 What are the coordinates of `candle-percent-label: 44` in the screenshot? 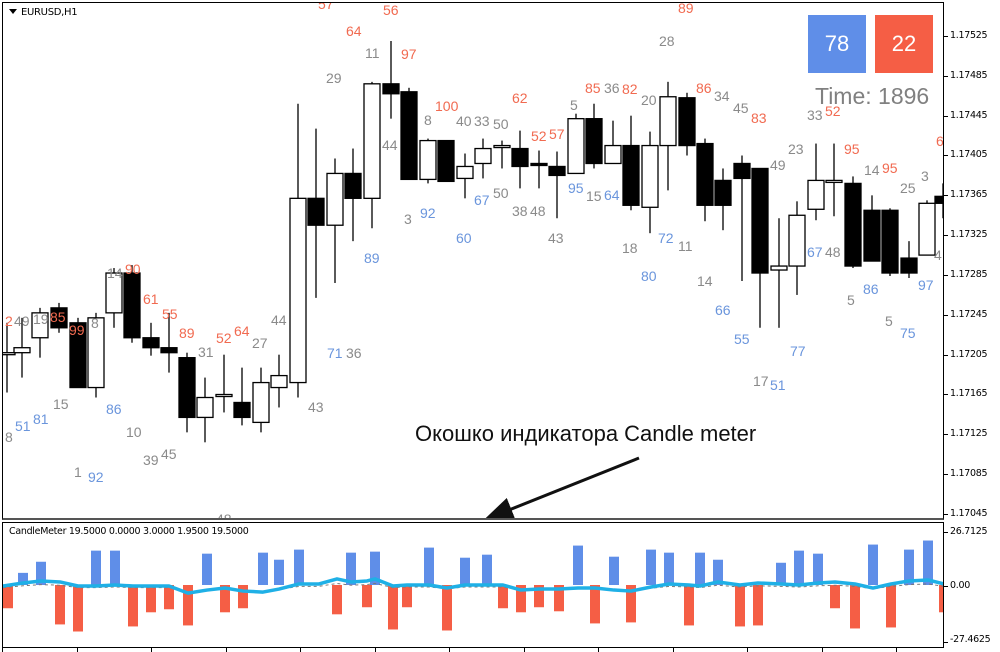 It's located at (279, 320).